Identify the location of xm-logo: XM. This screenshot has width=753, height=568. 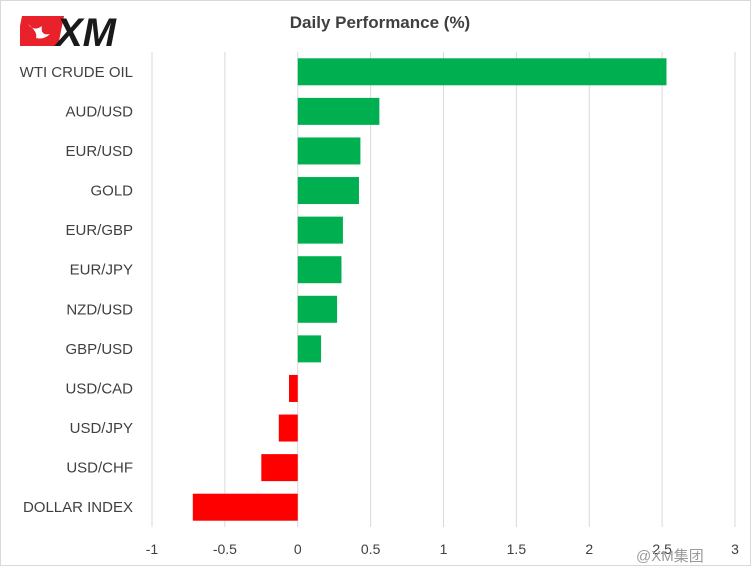
(88, 33).